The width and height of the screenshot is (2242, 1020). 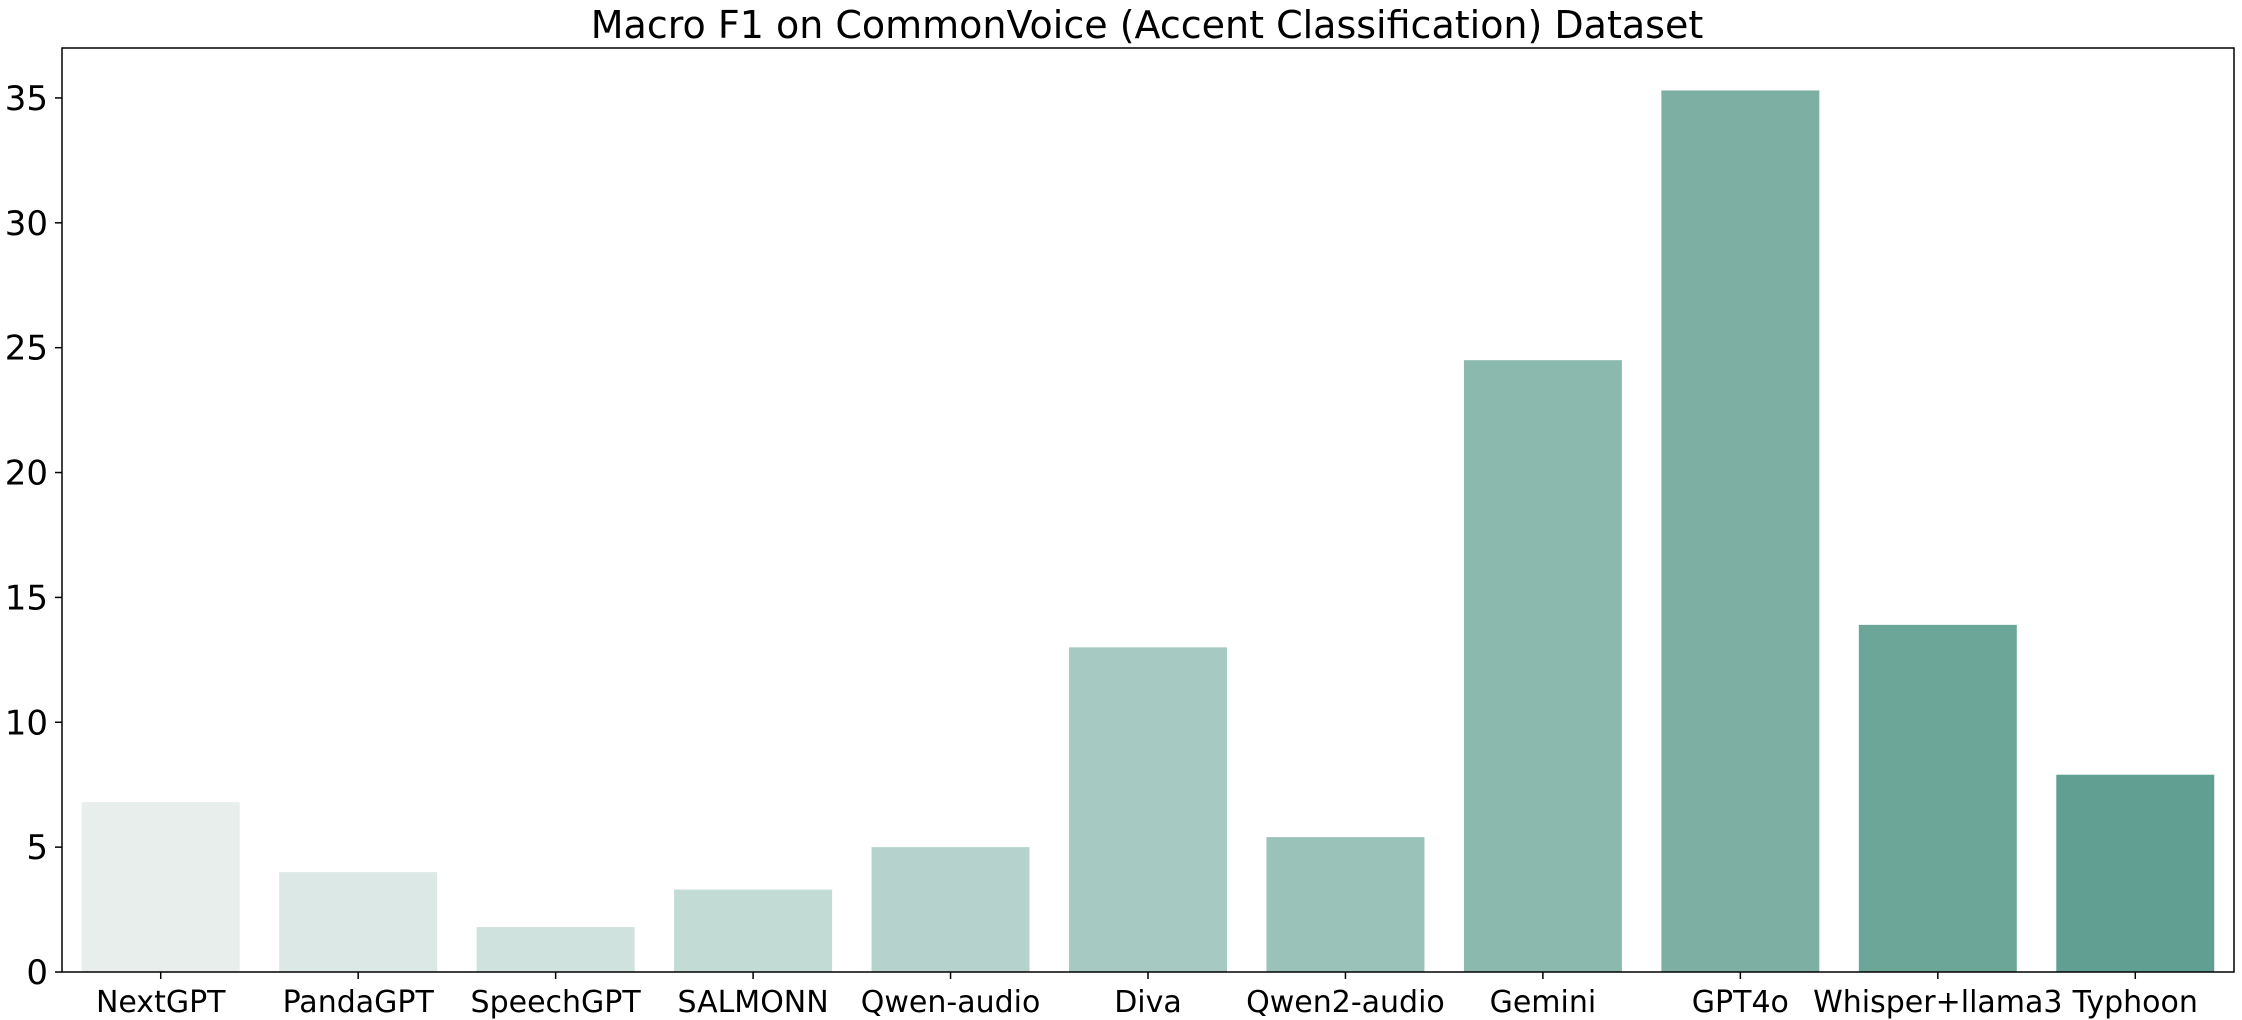 What do you see at coordinates (33, 536) in the screenshot?
I see `y-axis: 0 5 10 15 20 25 30 35` at bounding box center [33, 536].